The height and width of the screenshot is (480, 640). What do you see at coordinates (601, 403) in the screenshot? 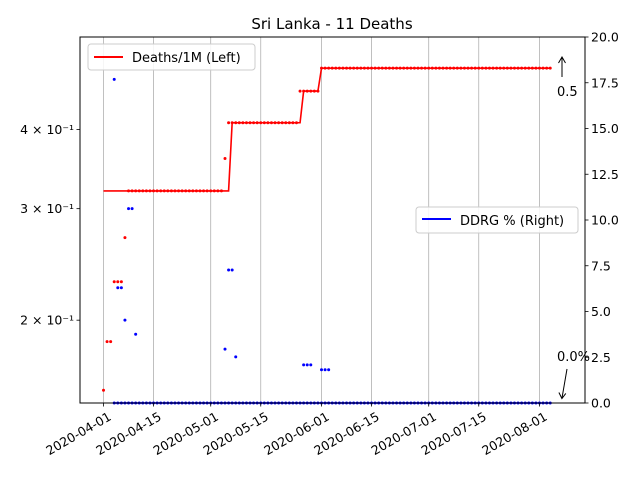
I see `y-right-tick-label: 0.0` at bounding box center [601, 403].